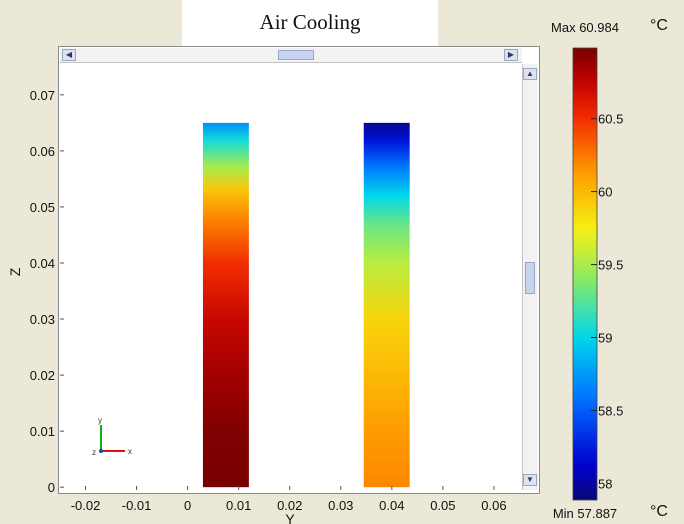 The width and height of the screenshot is (684, 524). Describe the element at coordinates (42, 151) in the screenshot. I see `y-tick-label: 0.06` at that location.